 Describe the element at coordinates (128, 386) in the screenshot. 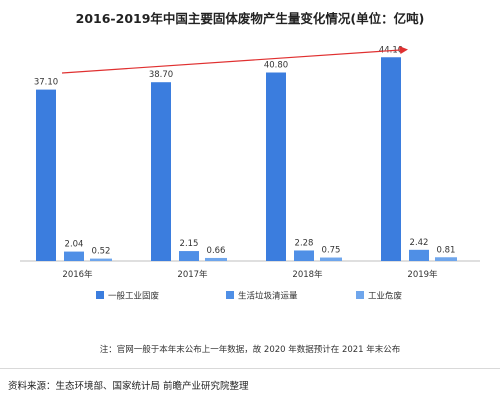

I see `source-text: 资料来源：生态环境部、国家统计局 前瞻产业研究院整理` at that location.